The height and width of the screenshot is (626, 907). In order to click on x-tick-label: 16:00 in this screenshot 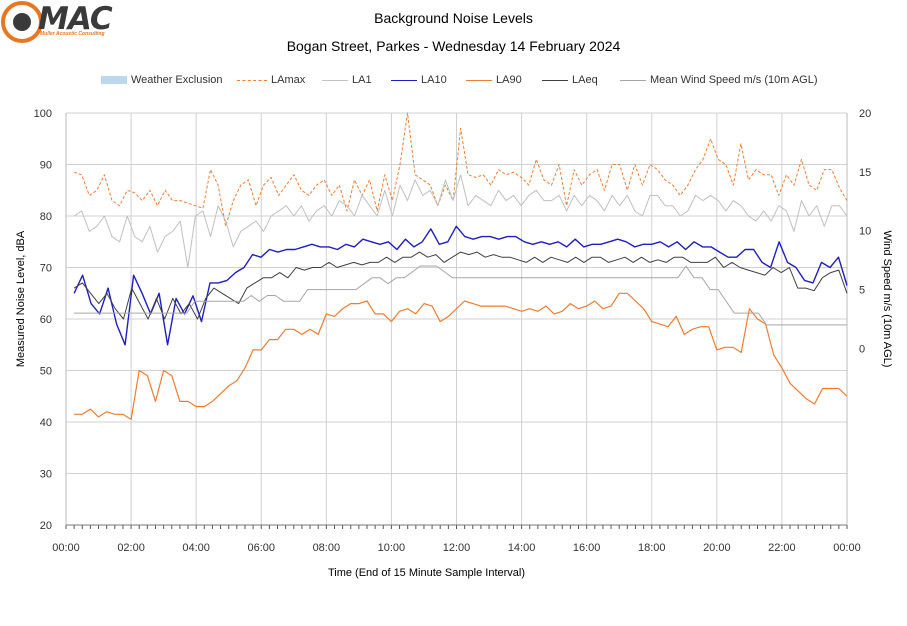, I will do `click(587, 548)`.